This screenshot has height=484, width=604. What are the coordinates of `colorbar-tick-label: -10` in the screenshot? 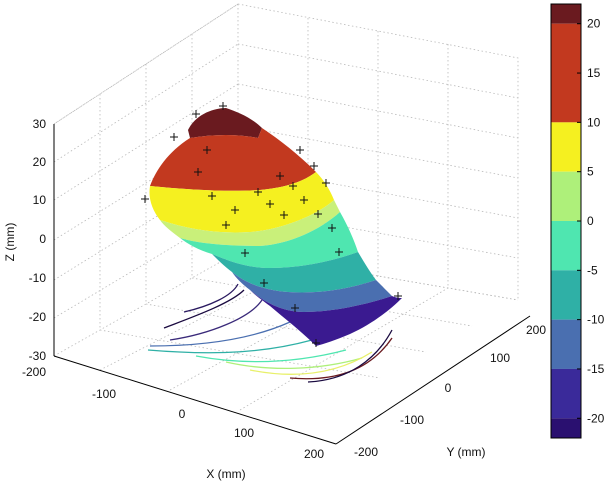 It's located at (595, 320).